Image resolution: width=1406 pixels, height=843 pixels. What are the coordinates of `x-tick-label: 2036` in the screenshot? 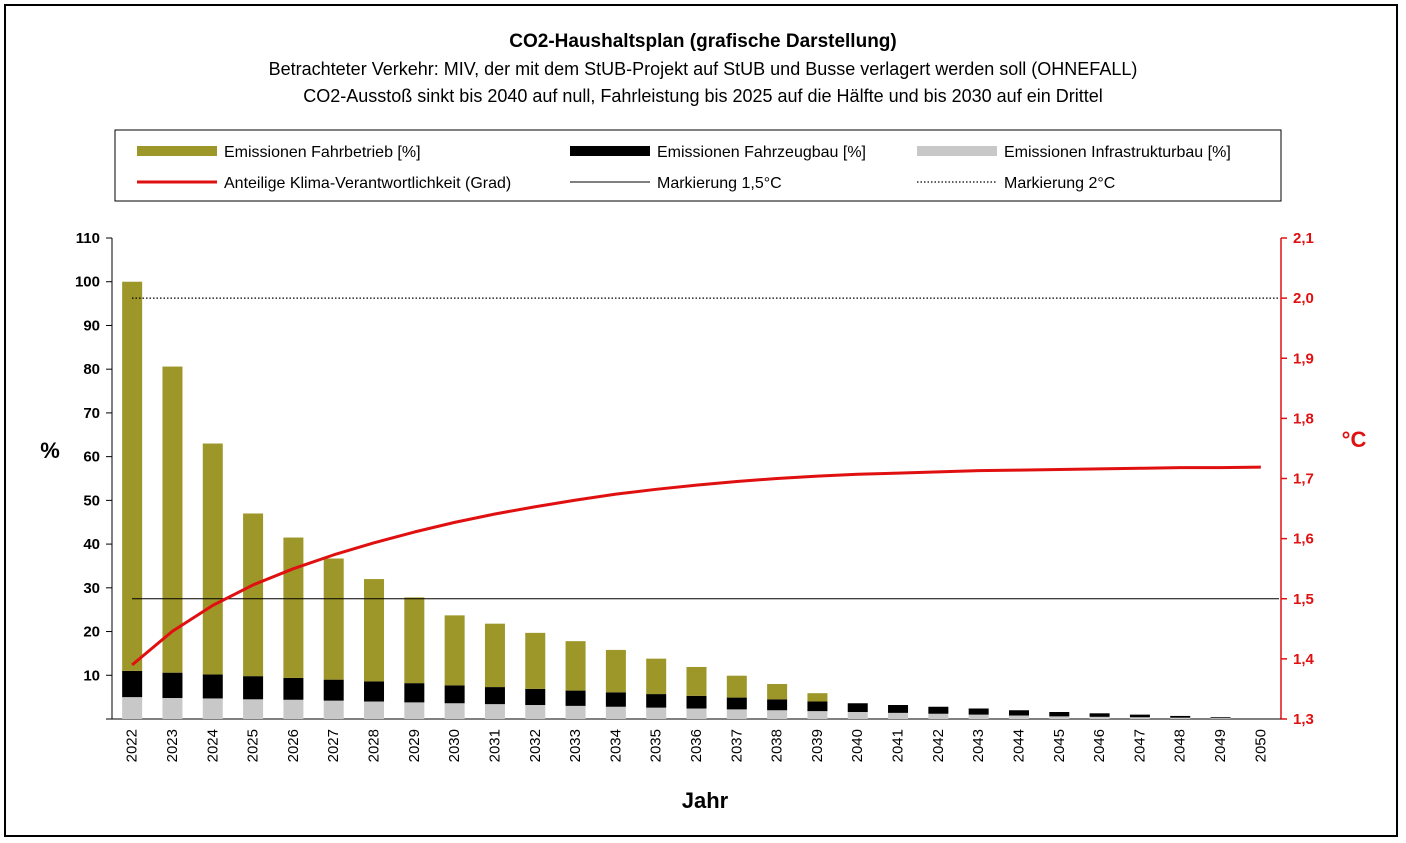 It's located at (696, 745).